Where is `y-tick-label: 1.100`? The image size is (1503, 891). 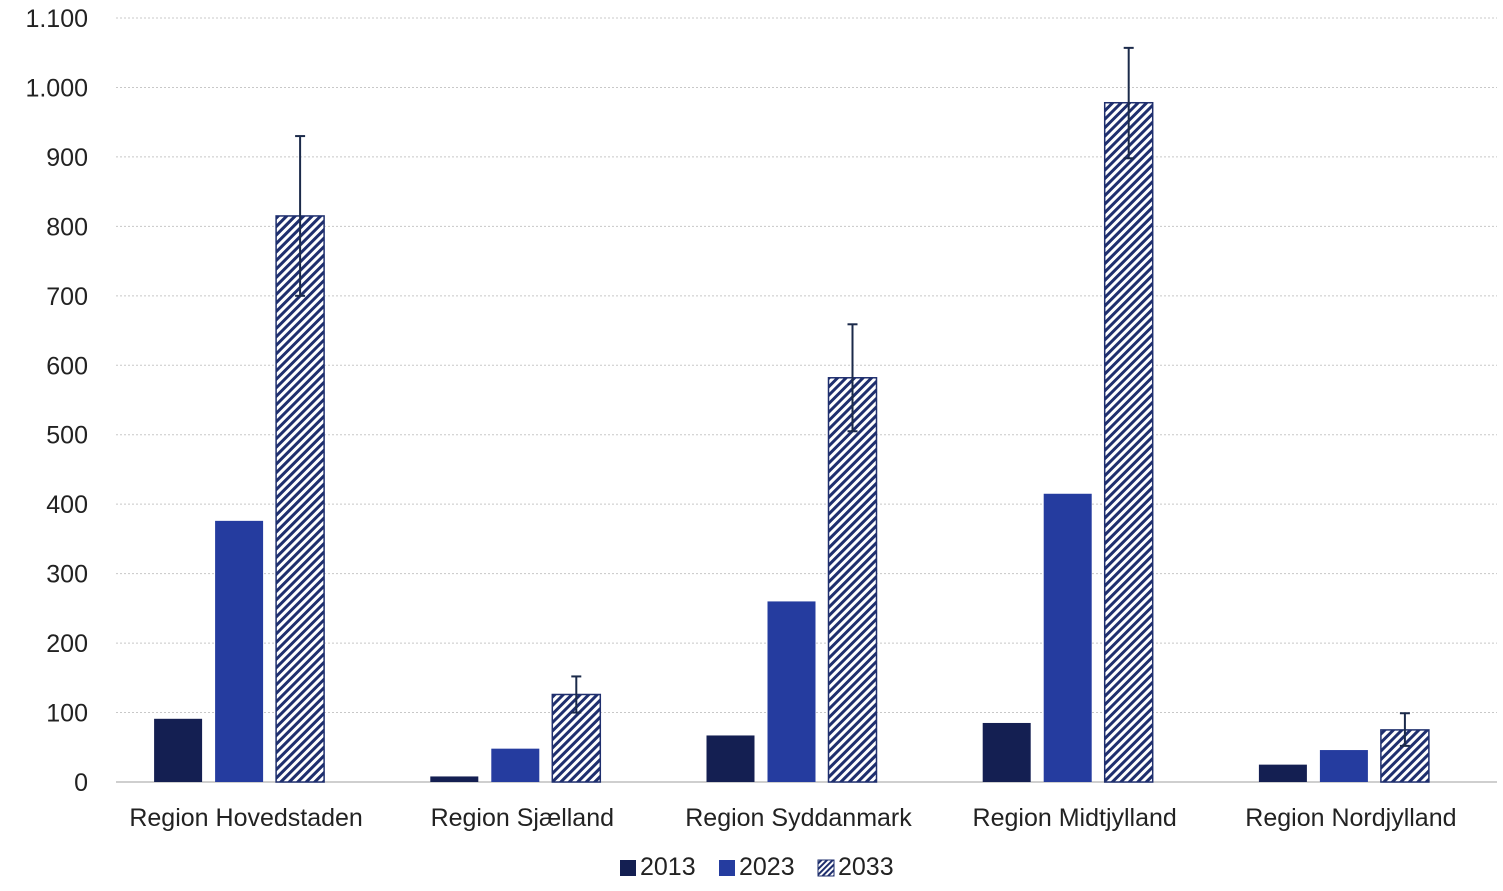 y-tick-label: 1.100 is located at coordinates (56, 19).